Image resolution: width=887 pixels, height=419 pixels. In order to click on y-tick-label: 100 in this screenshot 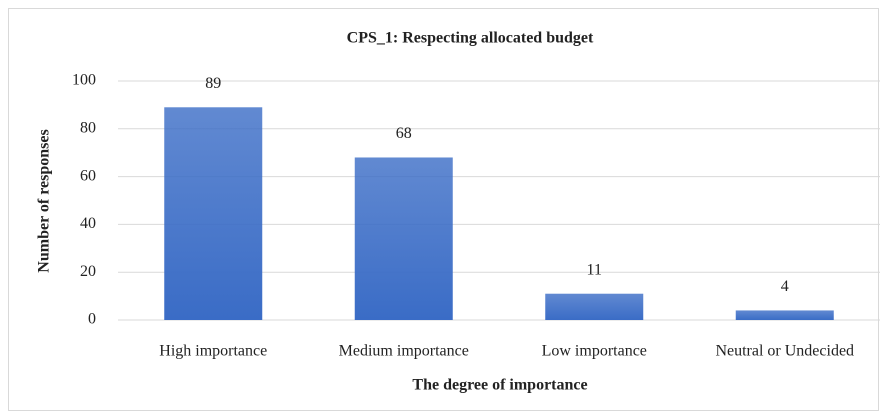, I will do `click(84, 80)`.